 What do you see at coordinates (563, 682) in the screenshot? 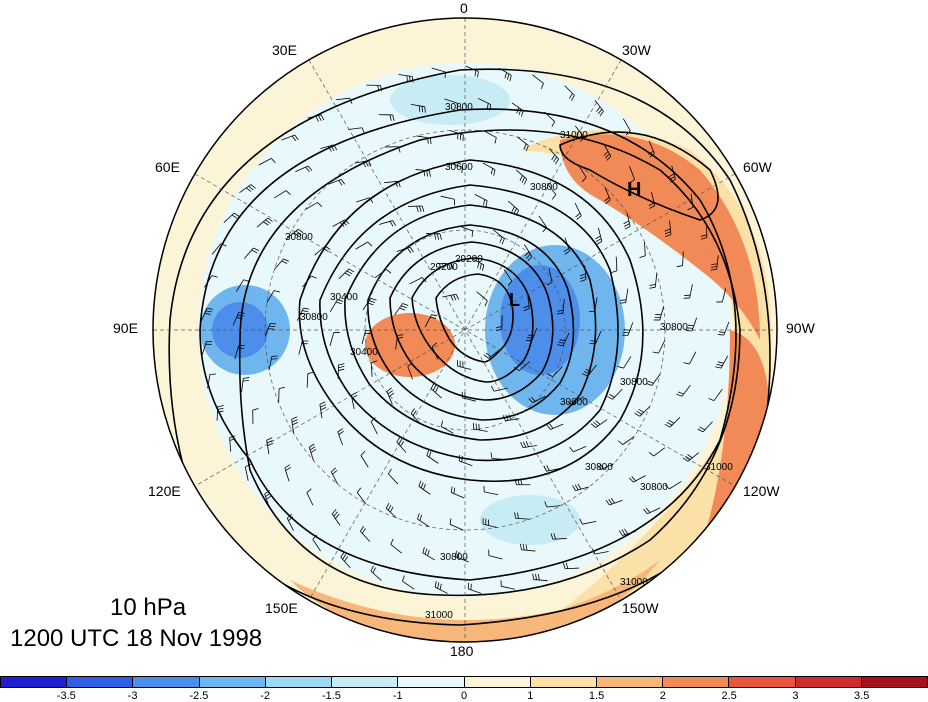
I see `colorbar-swatch` at bounding box center [563, 682].